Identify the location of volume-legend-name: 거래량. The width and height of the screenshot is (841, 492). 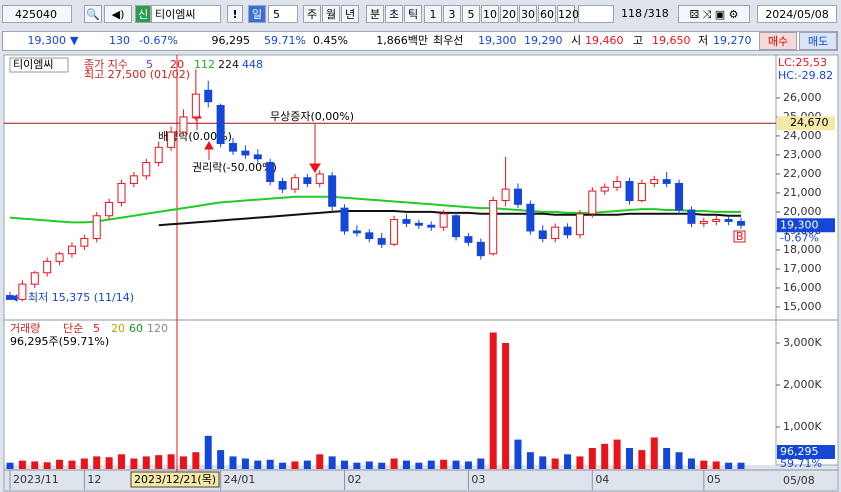
(25, 328).